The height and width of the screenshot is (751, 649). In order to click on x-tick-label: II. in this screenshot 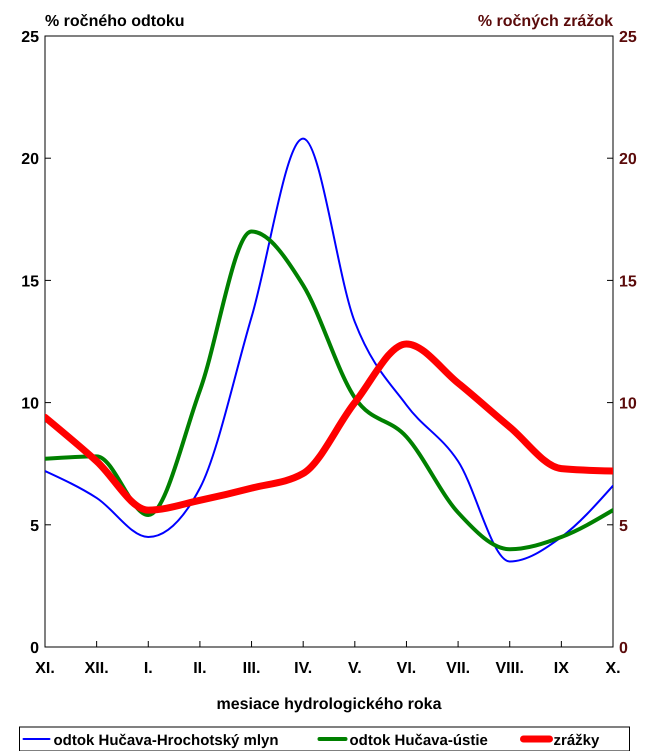, I will do `click(200, 668)`.